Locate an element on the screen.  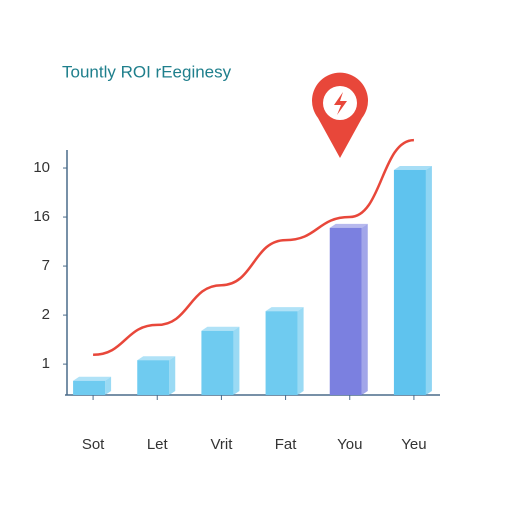
y-tick-label: 1 is located at coordinates (46, 363).